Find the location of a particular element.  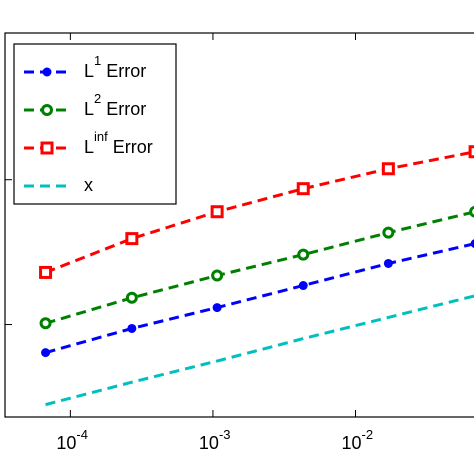

x-tick-exponent: -4 is located at coordinates (82, 434).